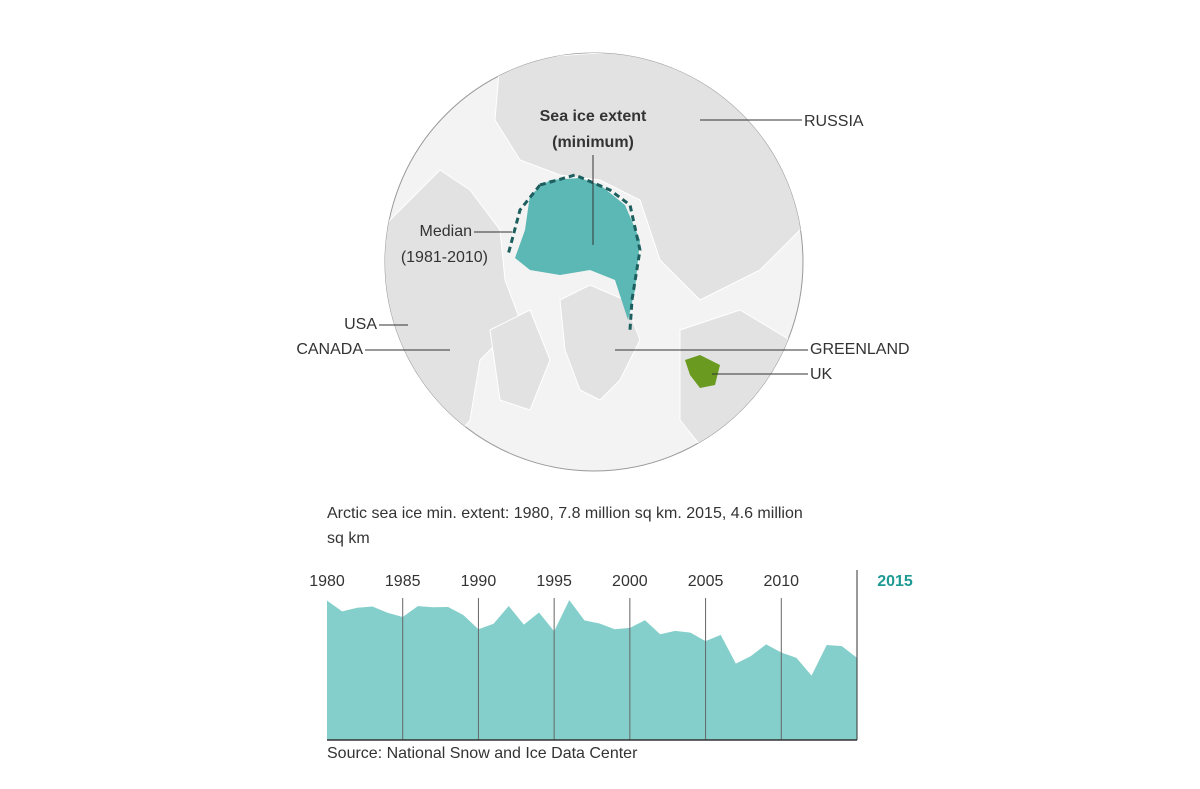 This screenshot has height=789, width=1200. I want to click on ice-label: Sea ice extent, so click(593, 116).